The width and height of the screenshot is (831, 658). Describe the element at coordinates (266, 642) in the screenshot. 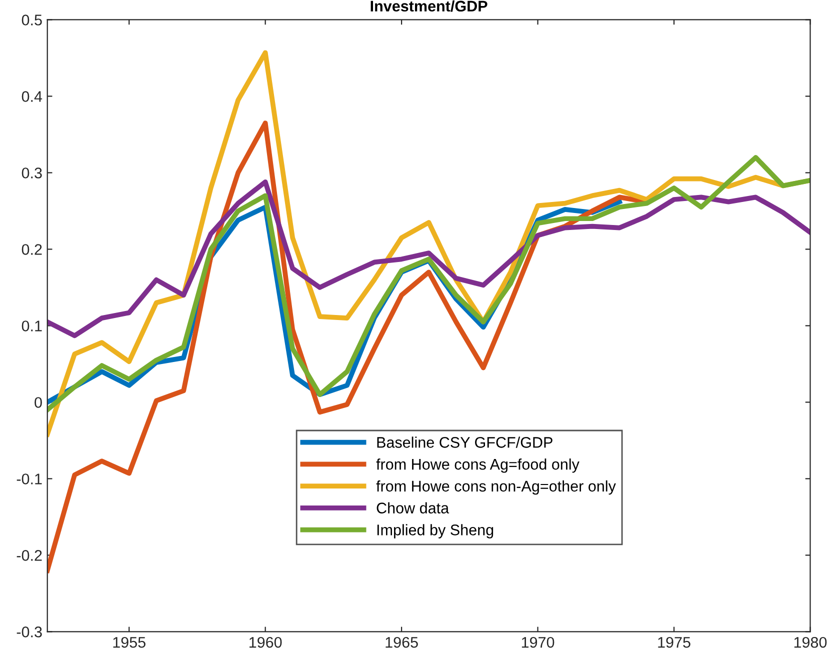

I see `x-tick-label: 1960` at that location.